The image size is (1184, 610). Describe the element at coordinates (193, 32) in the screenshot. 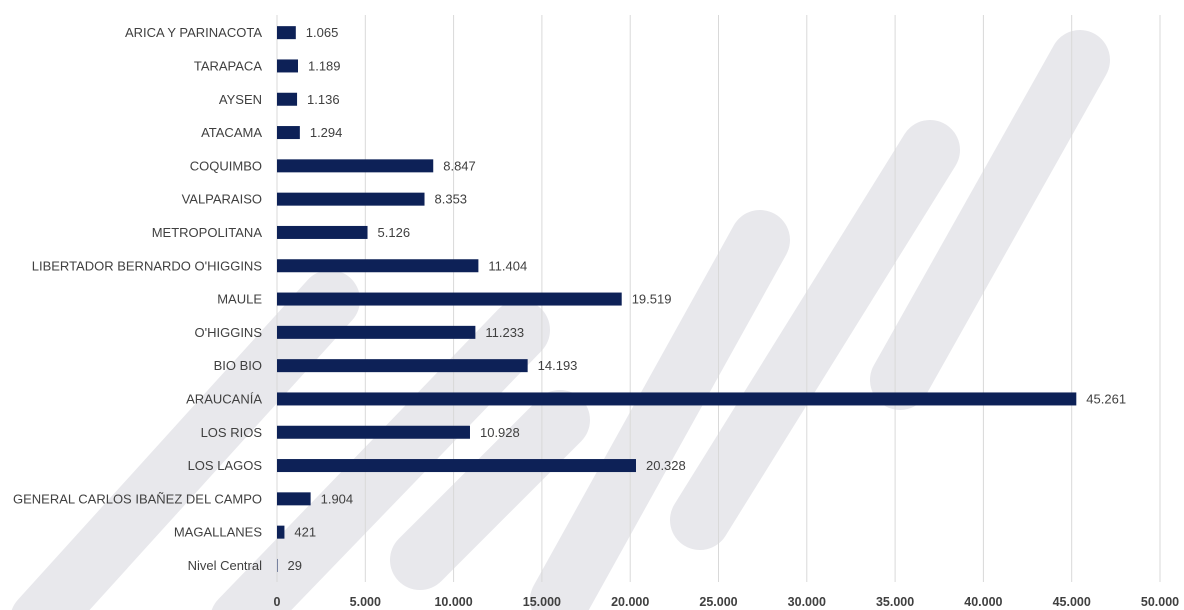

I see `category-label: ARICA Y PARINACOTA` at that location.